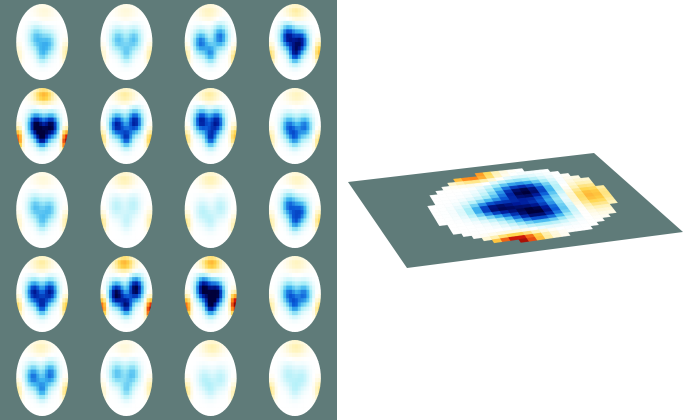 This screenshot has height=420, width=683. I want to click on perspective-topomap, so click(515, 210).